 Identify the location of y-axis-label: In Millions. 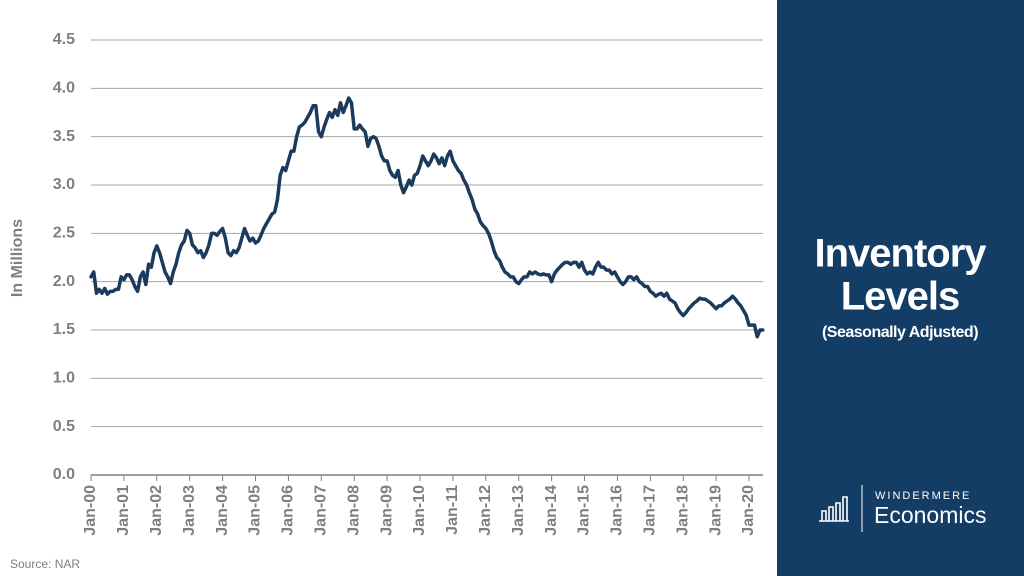
(17, 258).